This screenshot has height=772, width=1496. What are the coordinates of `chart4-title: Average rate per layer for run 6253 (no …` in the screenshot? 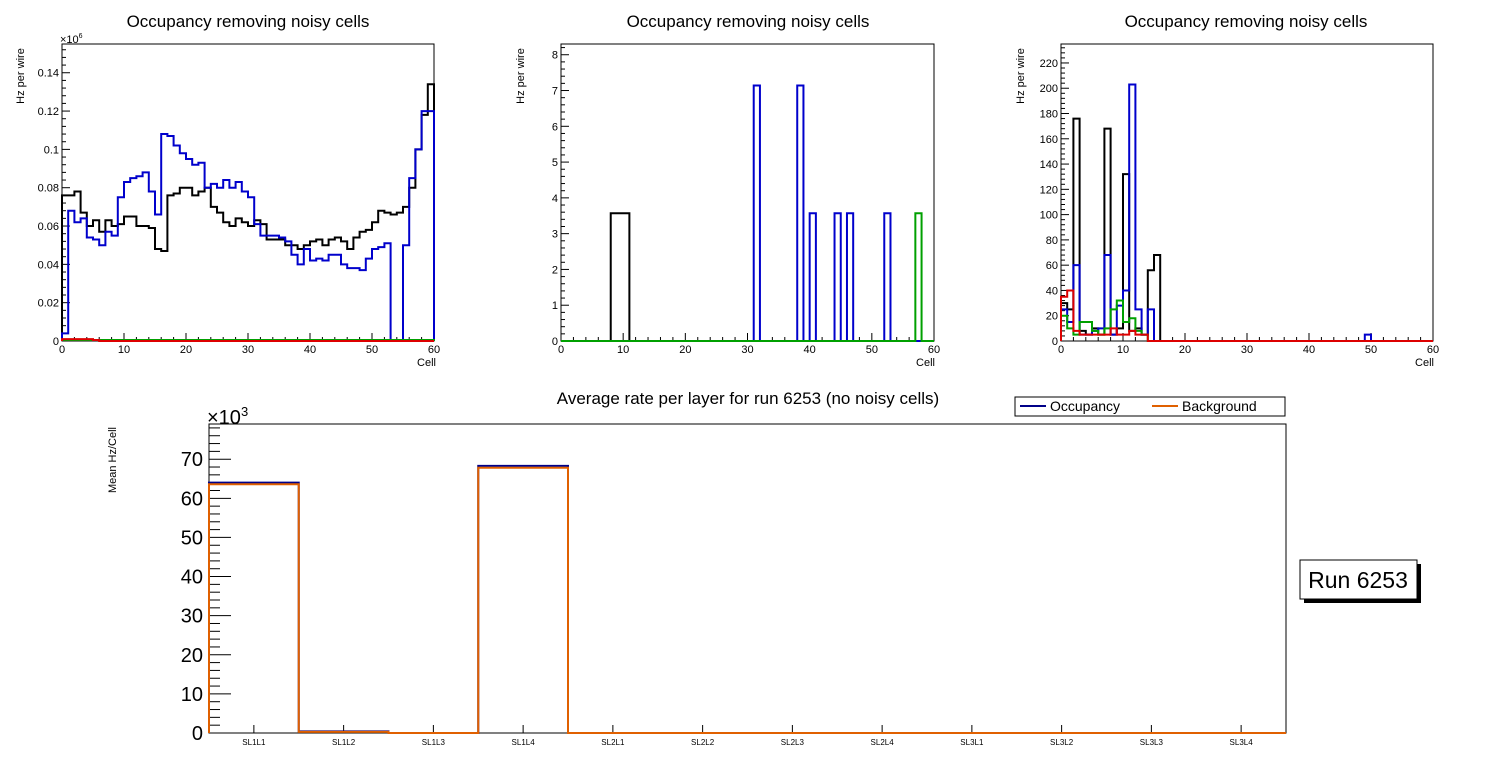 It's located at (748, 398).